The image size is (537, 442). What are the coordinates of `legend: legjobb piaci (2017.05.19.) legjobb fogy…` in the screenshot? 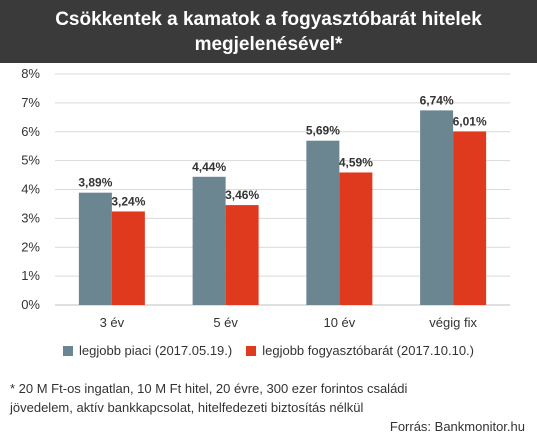 It's located at (268, 350).